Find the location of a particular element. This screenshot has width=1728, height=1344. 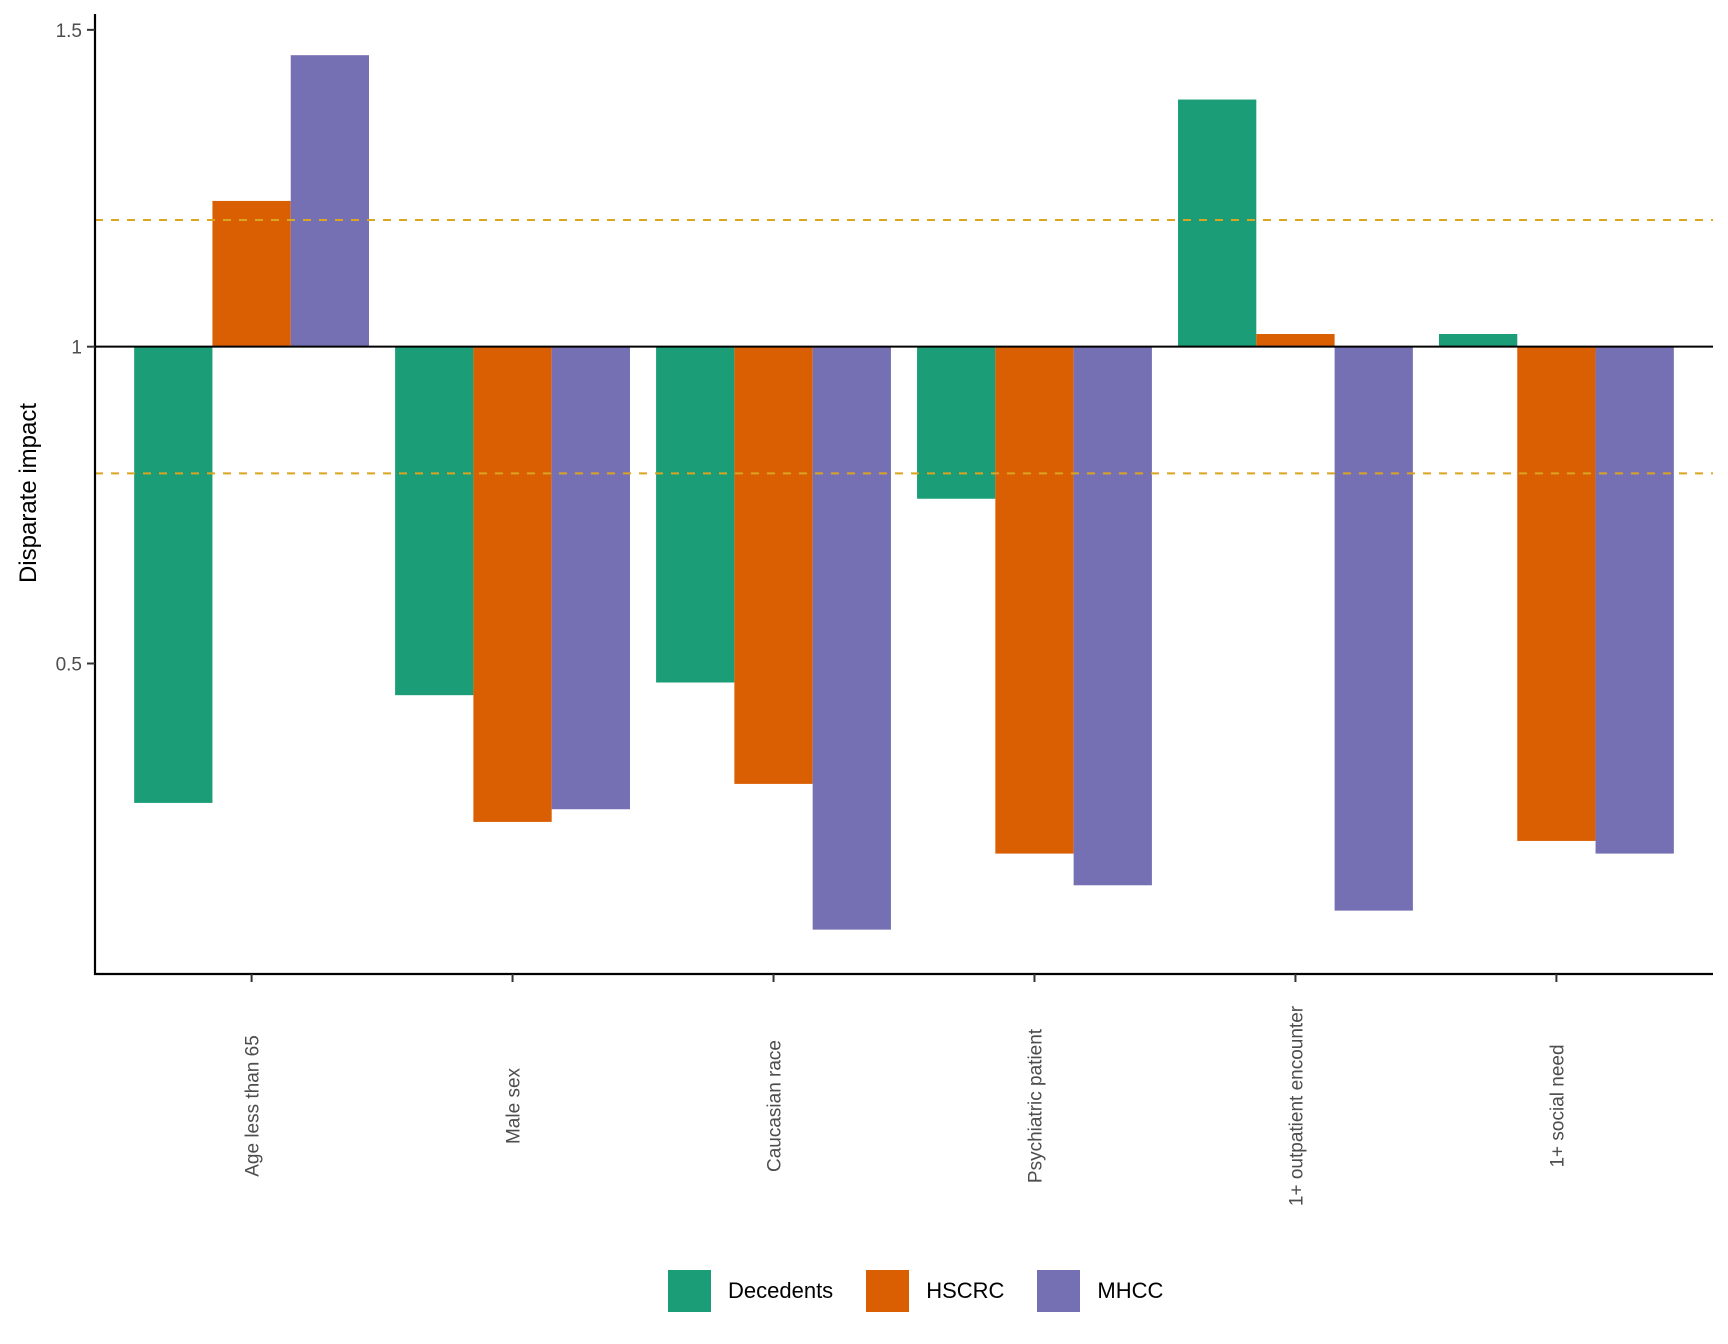

y-tick-label: 0.5 is located at coordinates (69, 665).